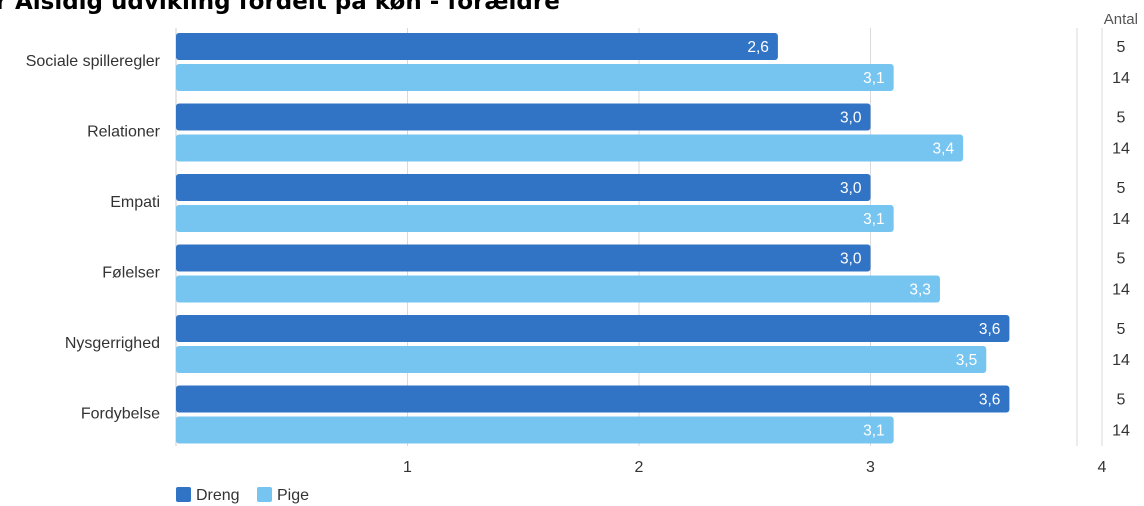 The width and height of the screenshot is (1144, 506). What do you see at coordinates (135, 202) in the screenshot?
I see `category-label: Empati` at bounding box center [135, 202].